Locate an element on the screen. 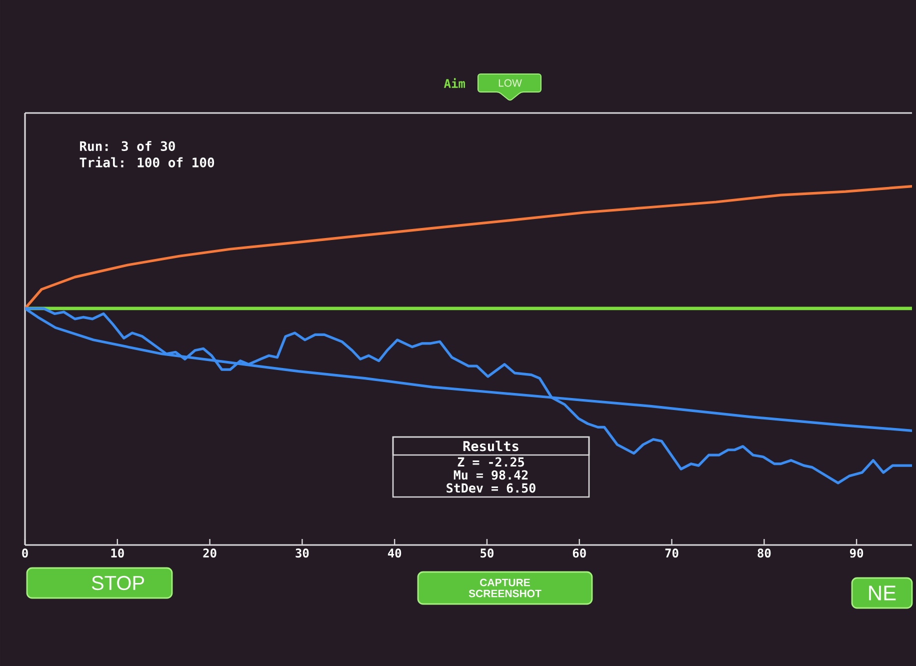 The image size is (916, 666). text: Trial: 100 of 100 is located at coordinates (147, 162).